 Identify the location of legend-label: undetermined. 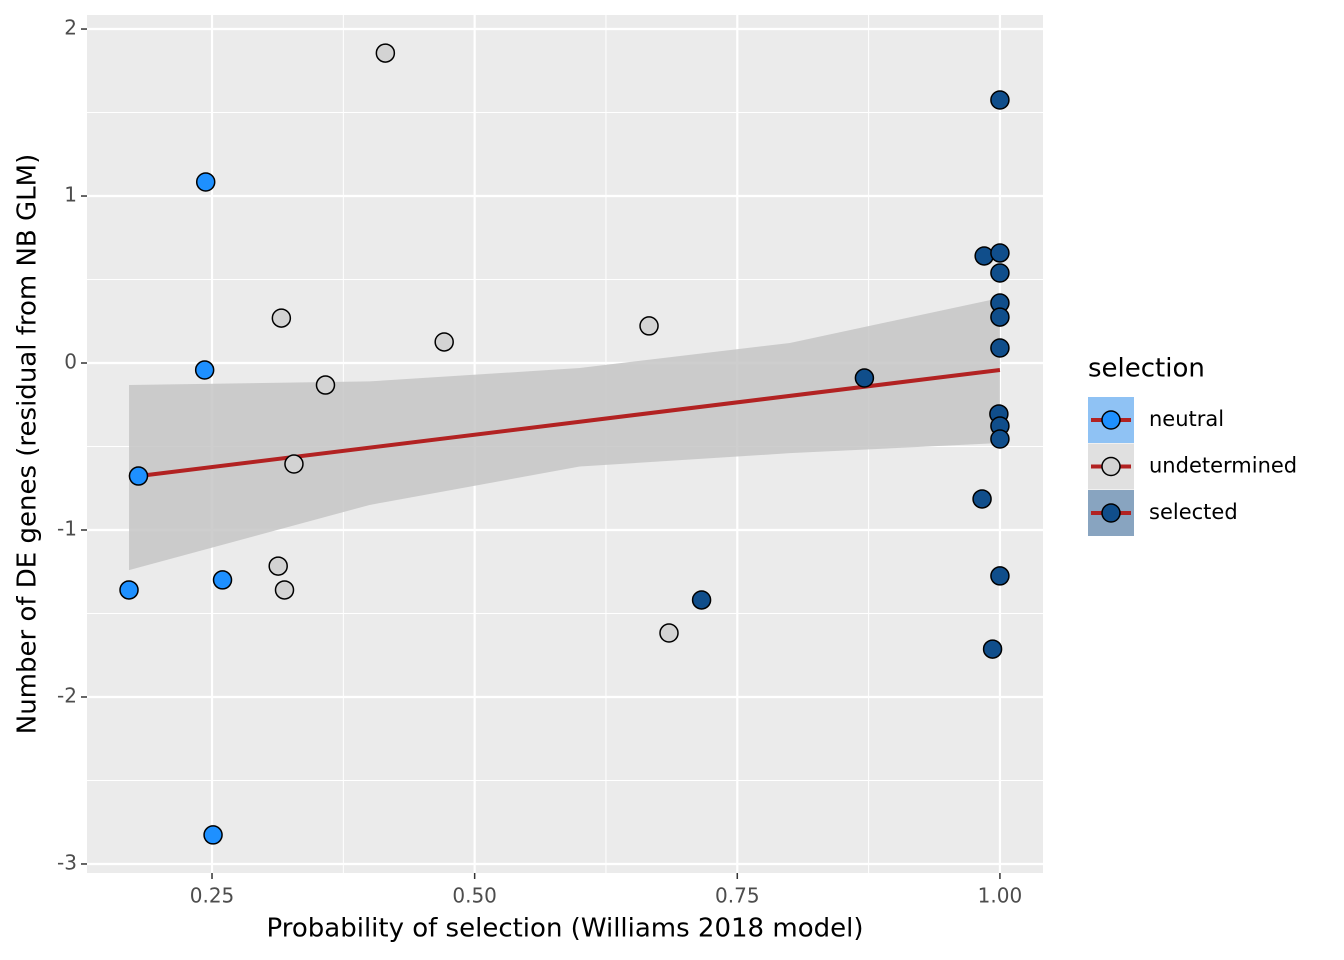
(1223, 466).